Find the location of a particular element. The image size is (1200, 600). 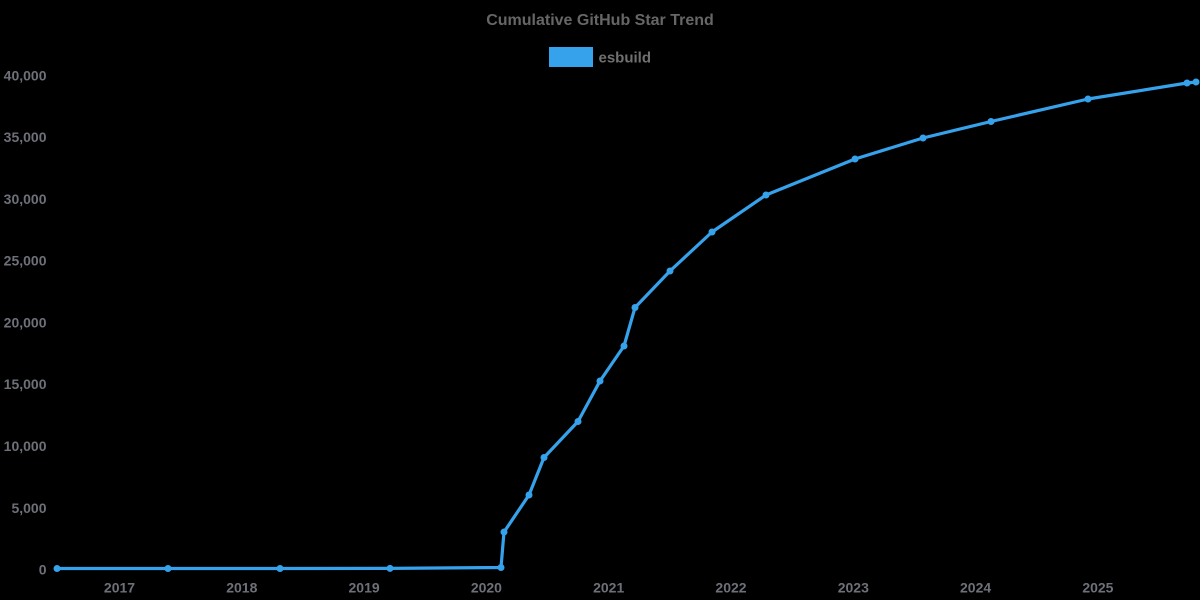

svg-text: Cumulative GitHub Star Trend is located at coordinates (600, 20).